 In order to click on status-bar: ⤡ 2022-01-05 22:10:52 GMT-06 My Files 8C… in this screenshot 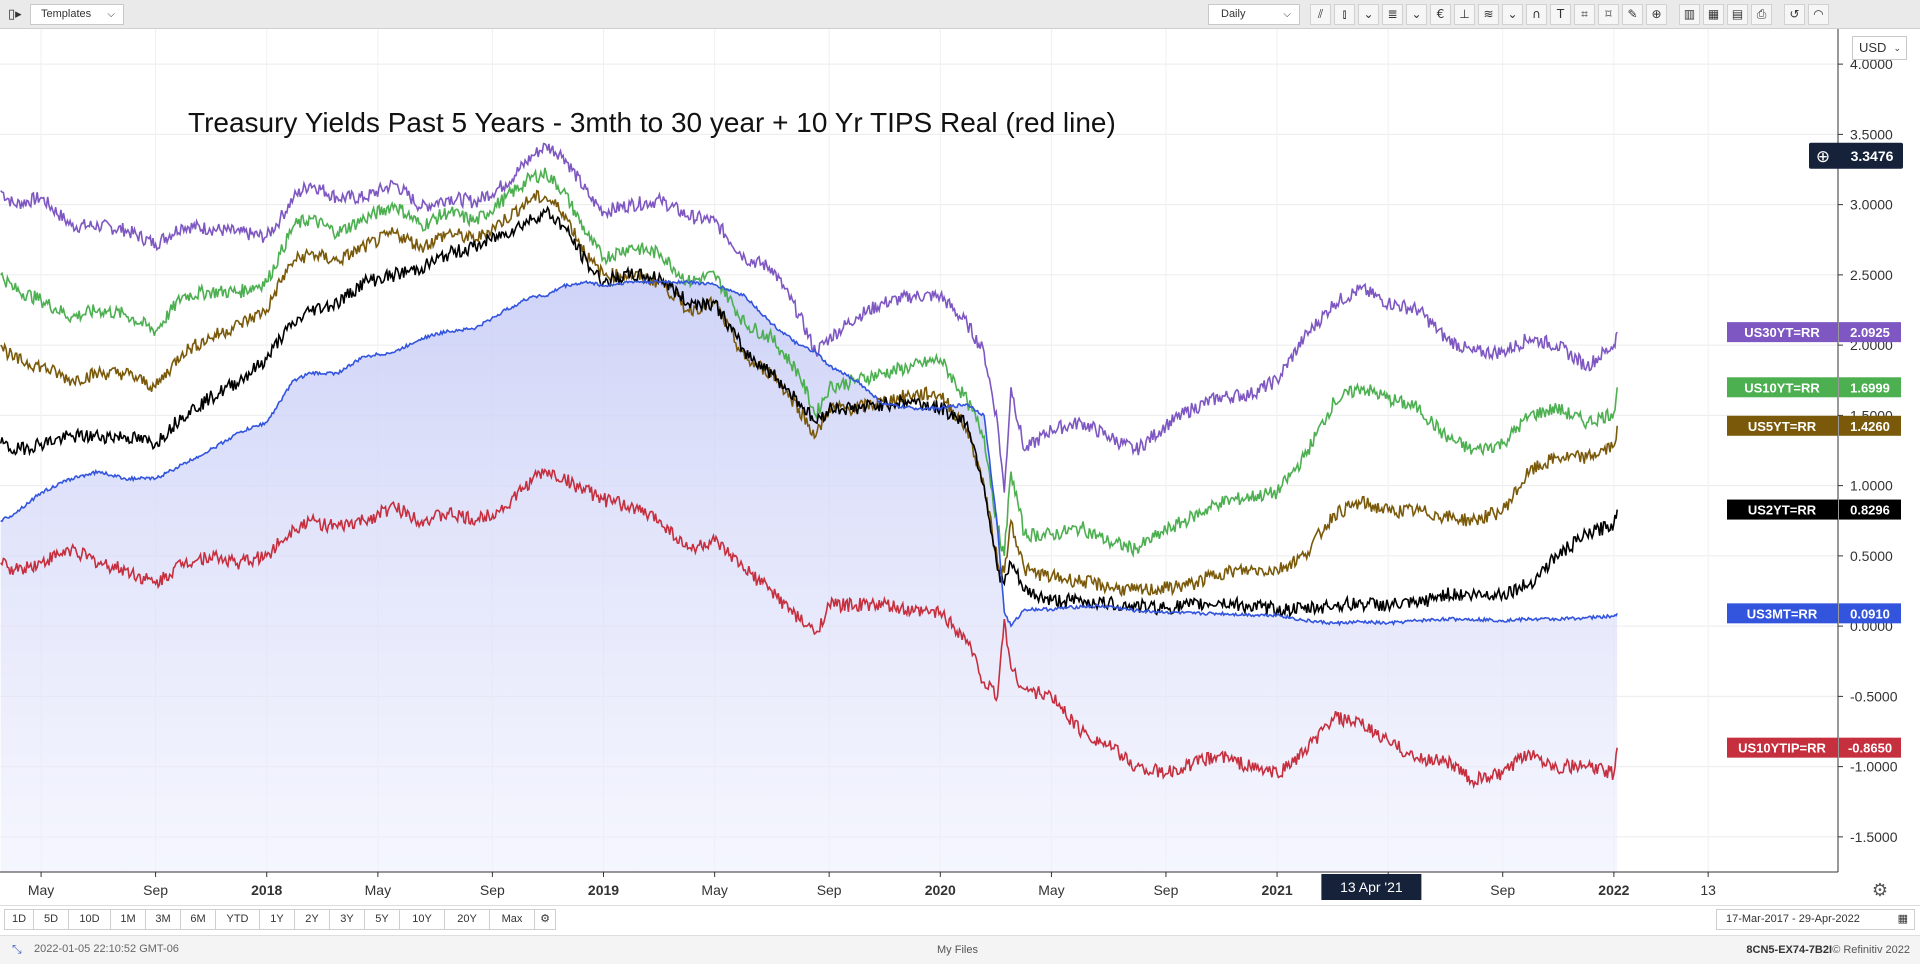, I will do `click(960, 949)`.